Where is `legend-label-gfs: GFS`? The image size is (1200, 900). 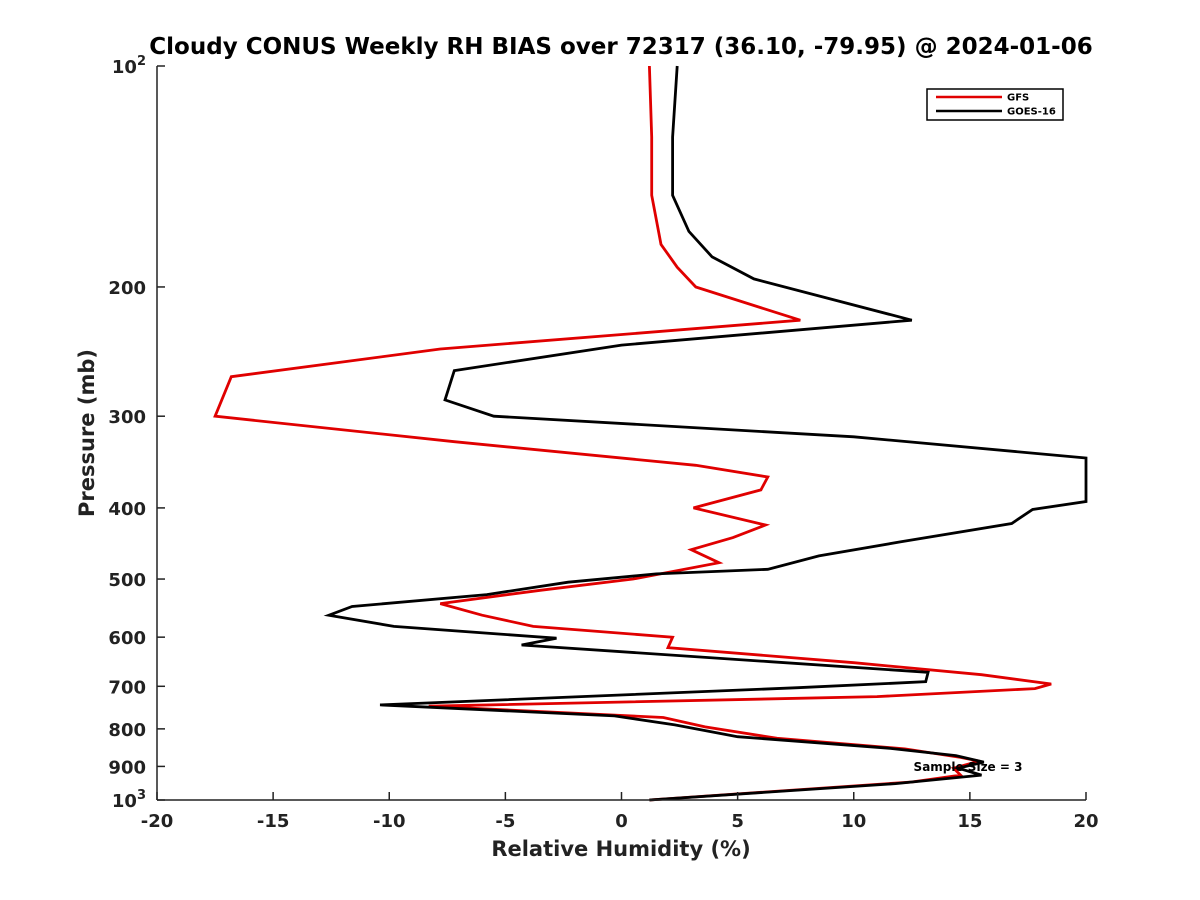 legend-label-gfs: GFS is located at coordinates (1018, 98).